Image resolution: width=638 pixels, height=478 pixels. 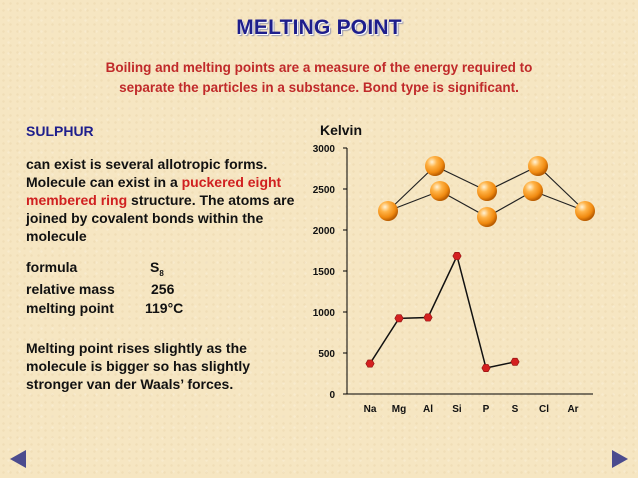 I want to click on y-tick-label: 3000, so click(x=324, y=149).